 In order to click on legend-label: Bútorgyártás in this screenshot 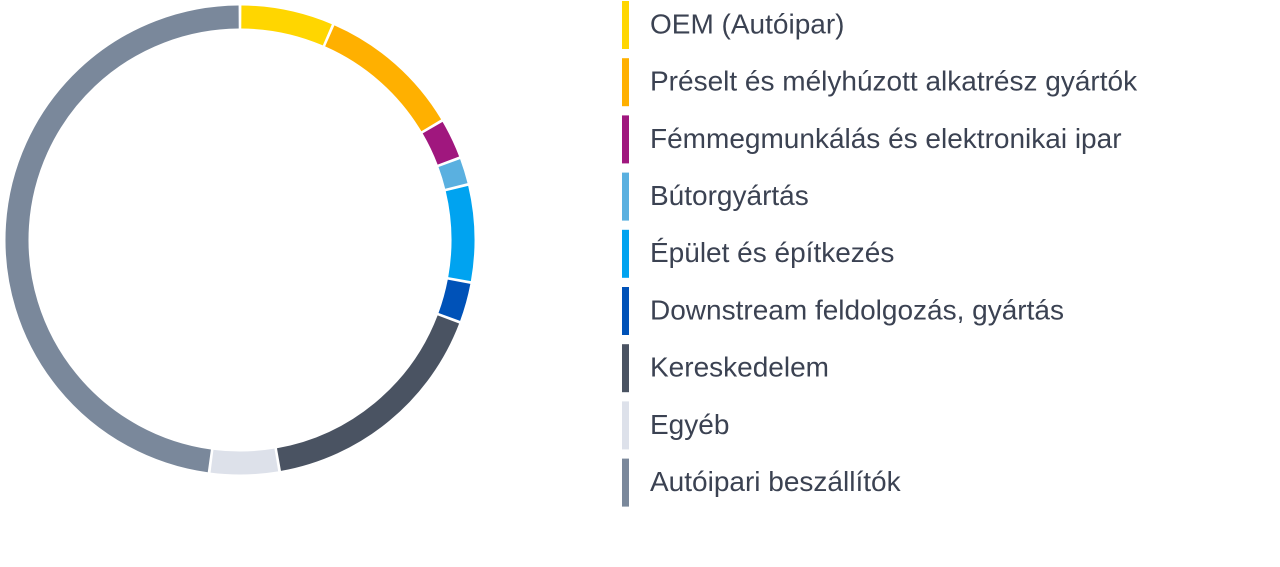, I will do `click(729, 195)`.